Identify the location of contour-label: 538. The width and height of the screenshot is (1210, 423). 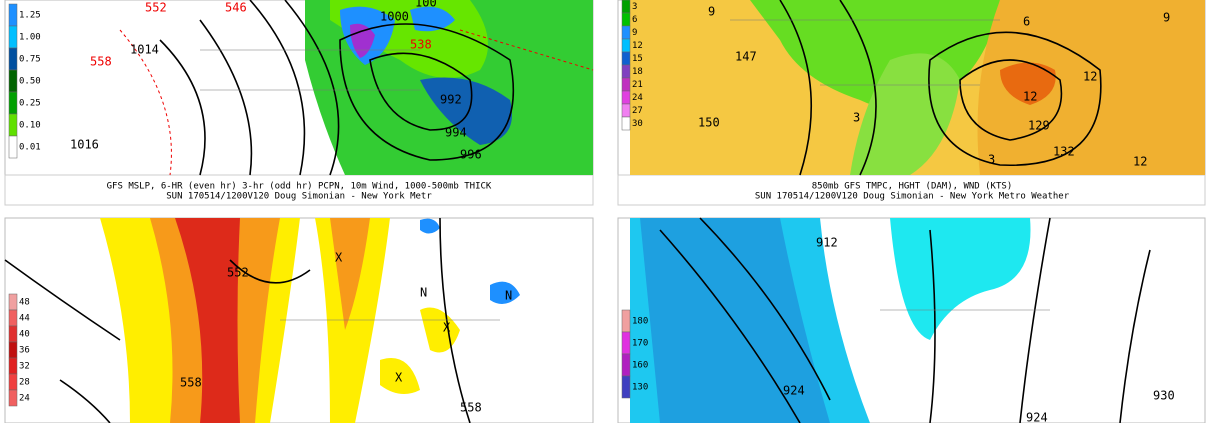
(421, 45).